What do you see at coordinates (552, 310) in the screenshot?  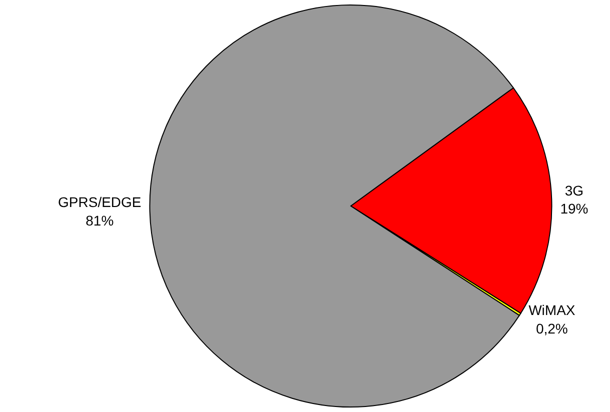 I see `slice-label: WiMAX` at bounding box center [552, 310].